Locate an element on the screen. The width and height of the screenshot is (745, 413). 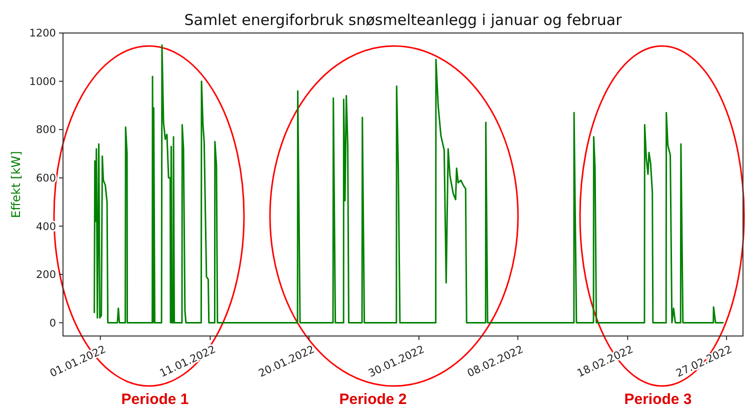
y-tick-label: 1200 is located at coordinates (42, 34).